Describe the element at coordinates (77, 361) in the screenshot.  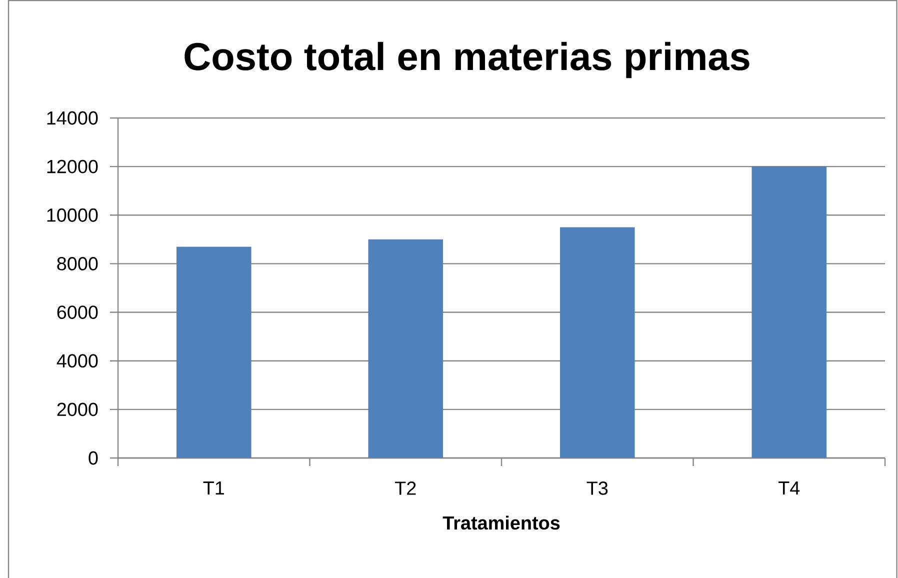
I see `y-tick-label: 4000` at that location.